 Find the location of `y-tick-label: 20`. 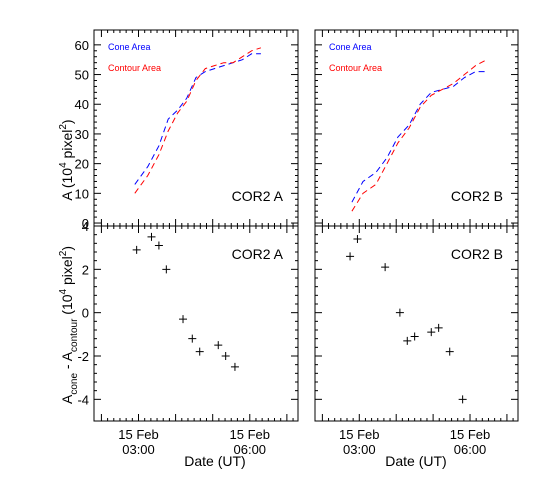

y-tick-label: 20 is located at coordinates (82, 164).